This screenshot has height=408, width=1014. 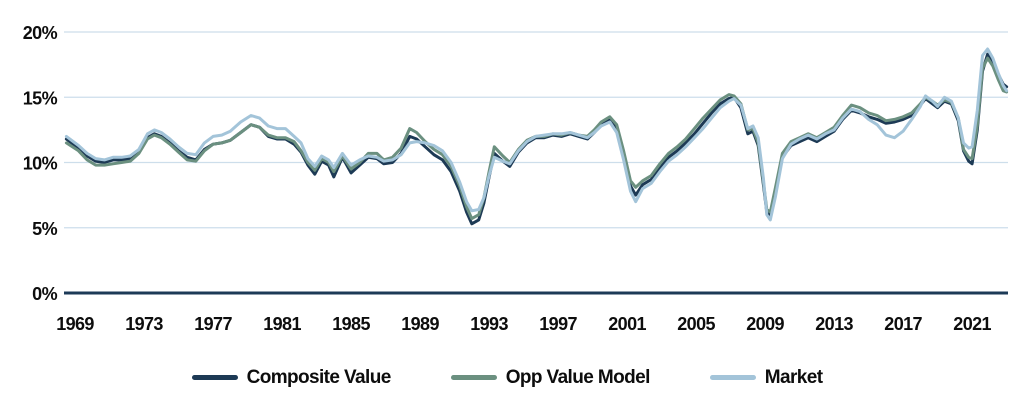 What do you see at coordinates (903, 324) in the screenshot?
I see `x-tick-label: 2017` at bounding box center [903, 324].